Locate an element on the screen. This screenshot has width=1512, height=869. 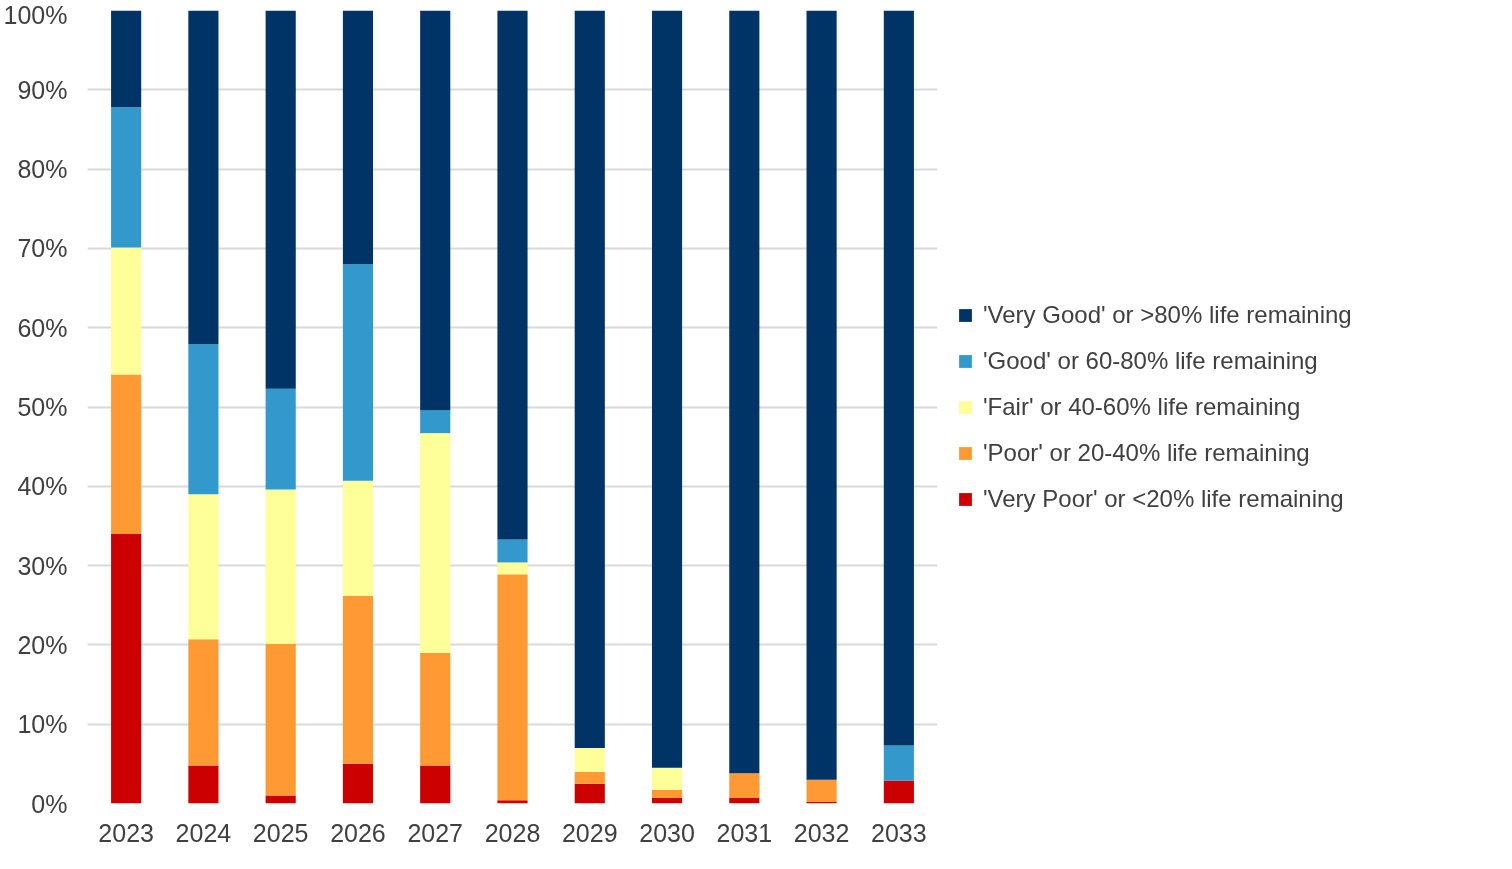
y-tick-label: 60% is located at coordinates (42, 327).